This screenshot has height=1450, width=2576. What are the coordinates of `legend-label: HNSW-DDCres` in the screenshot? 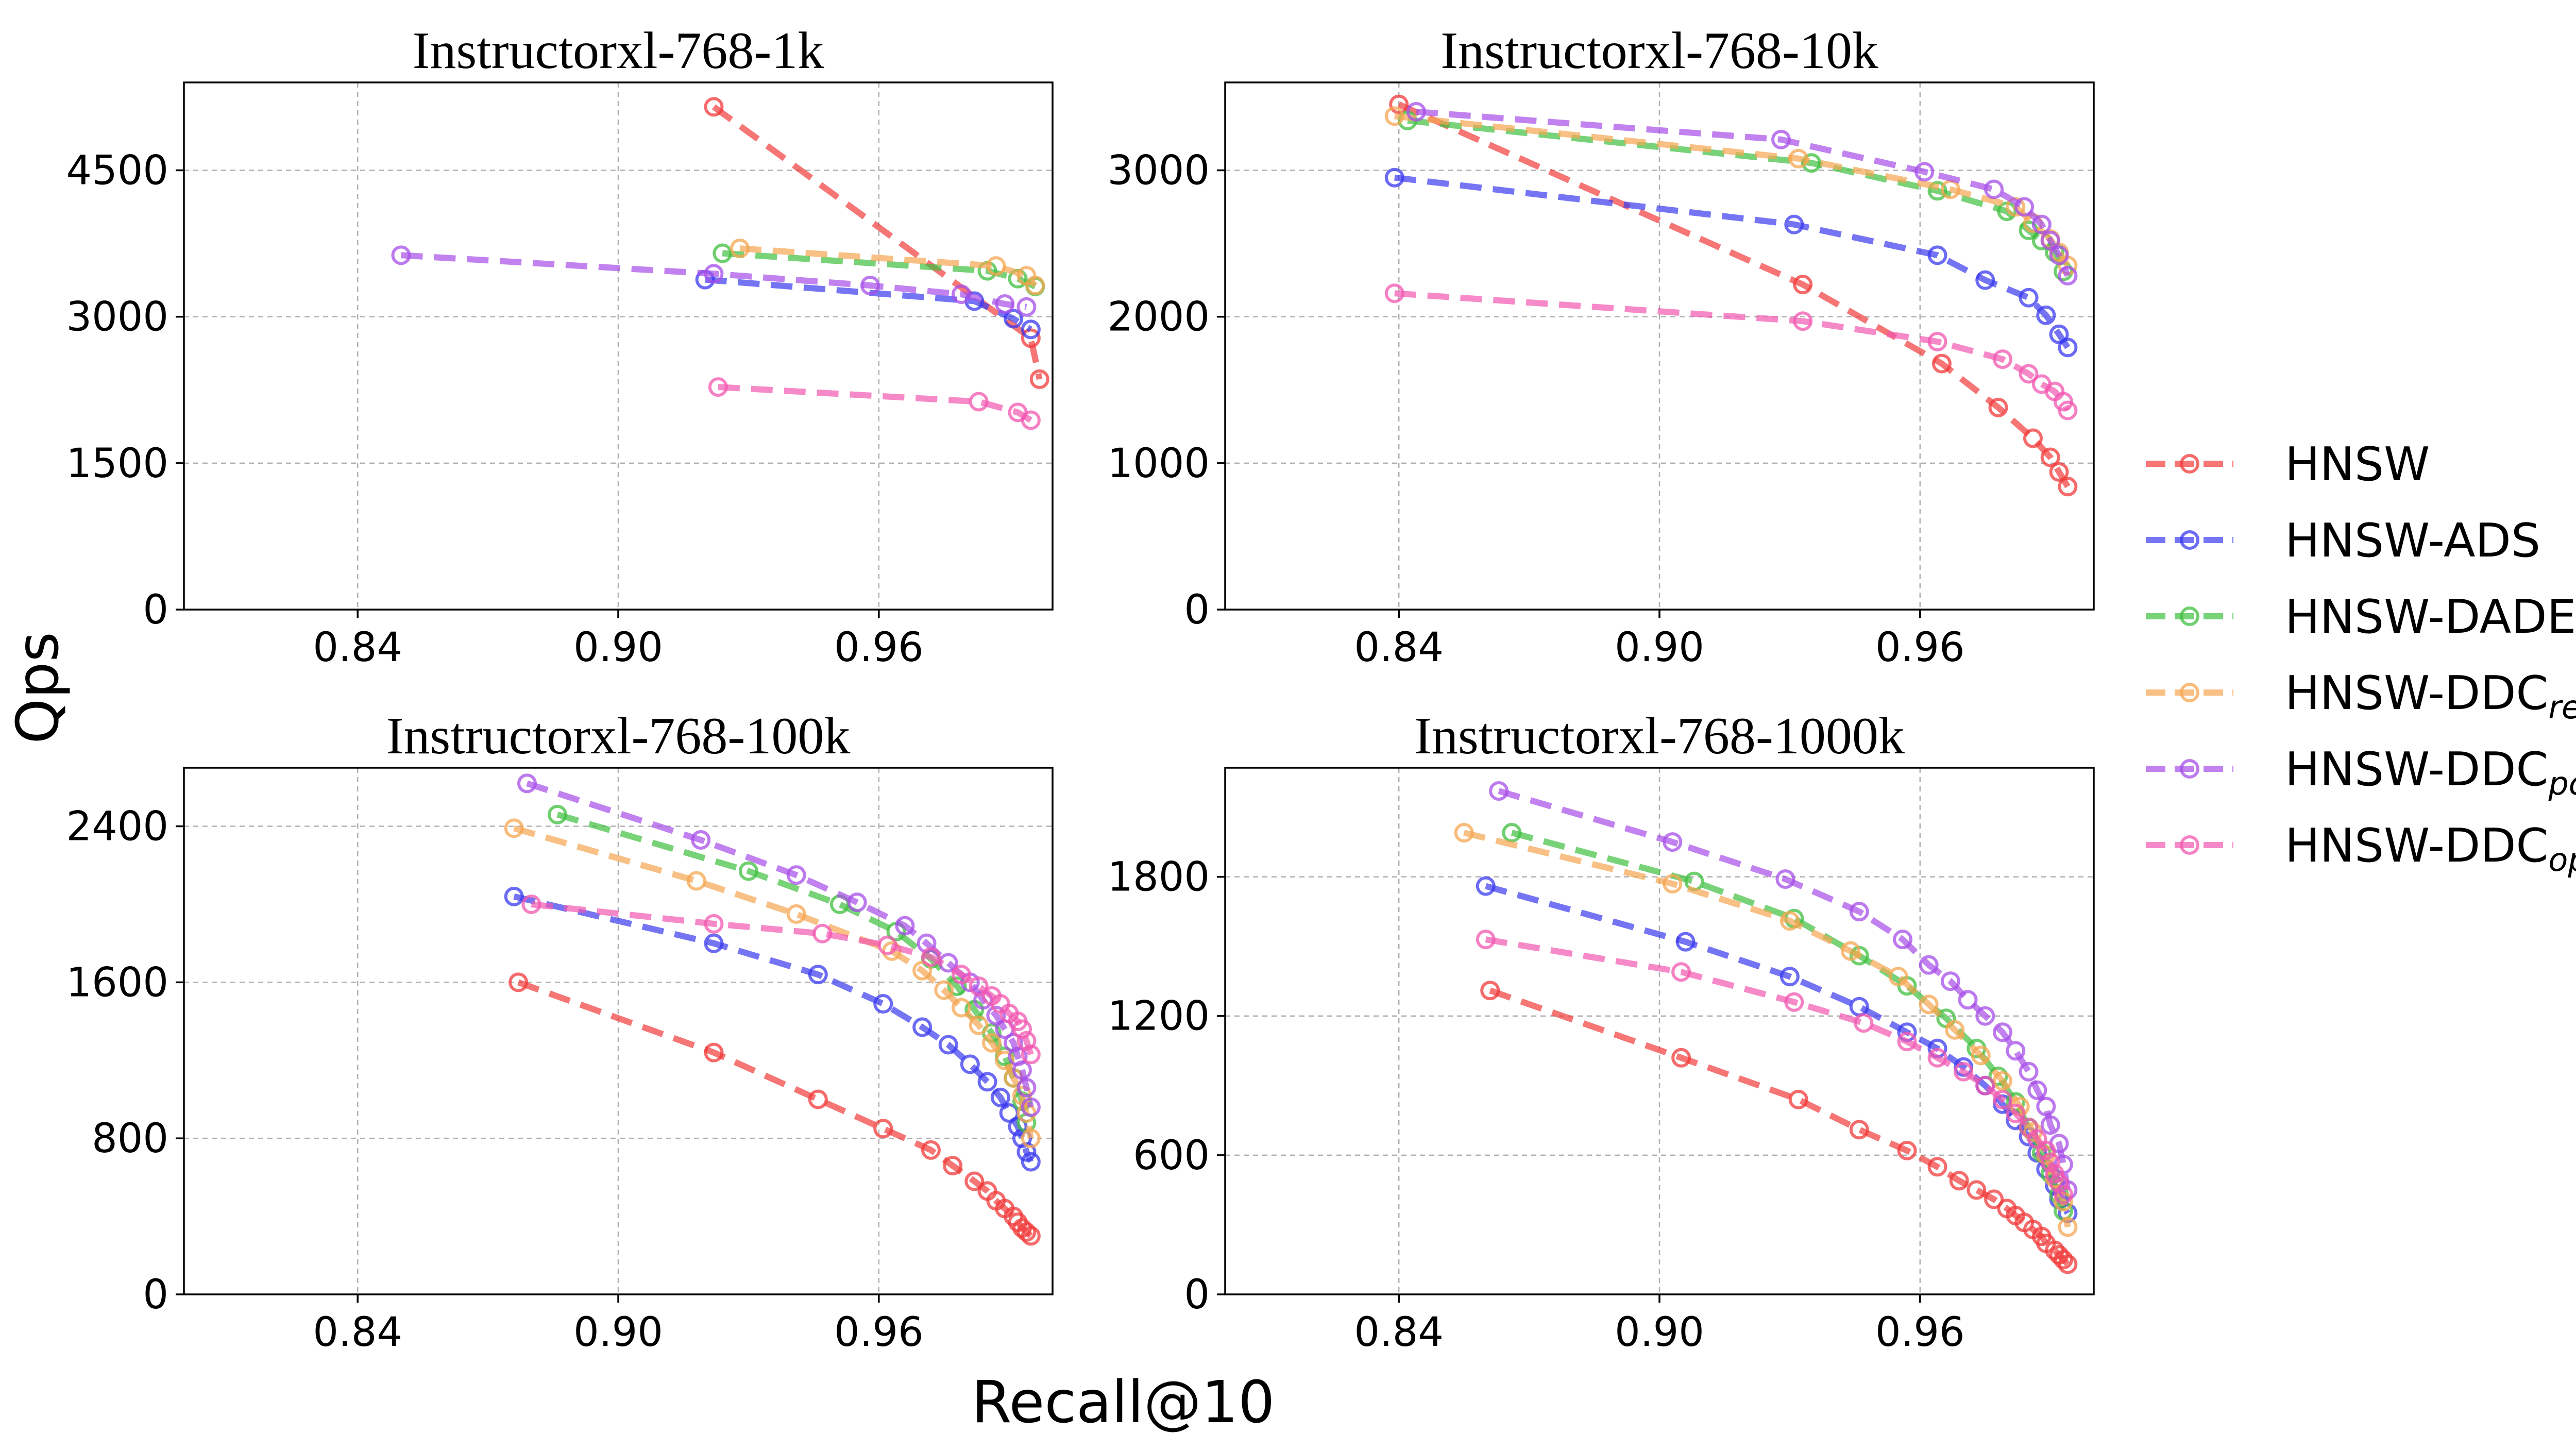 It's located at (2430, 696).